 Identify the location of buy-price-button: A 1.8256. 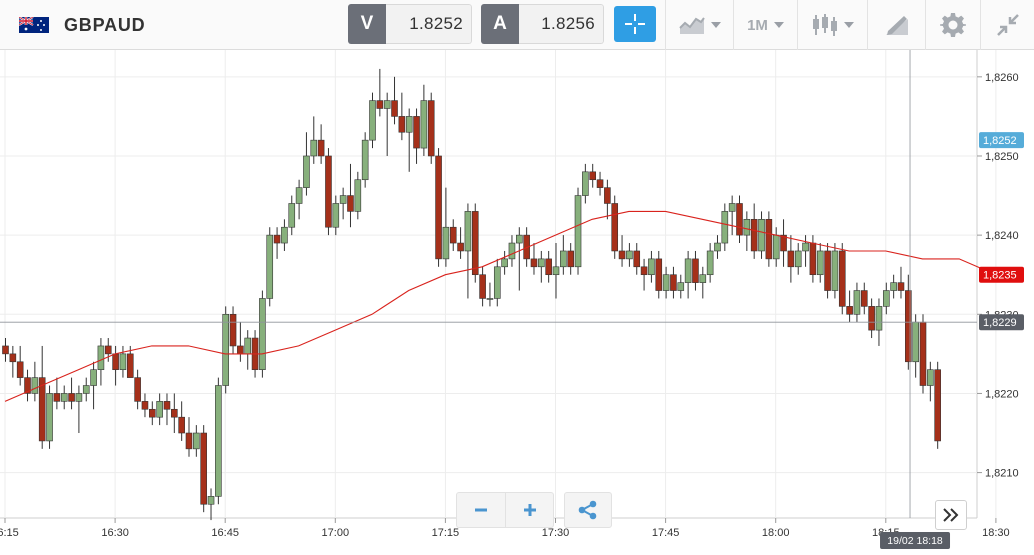
(542, 24).